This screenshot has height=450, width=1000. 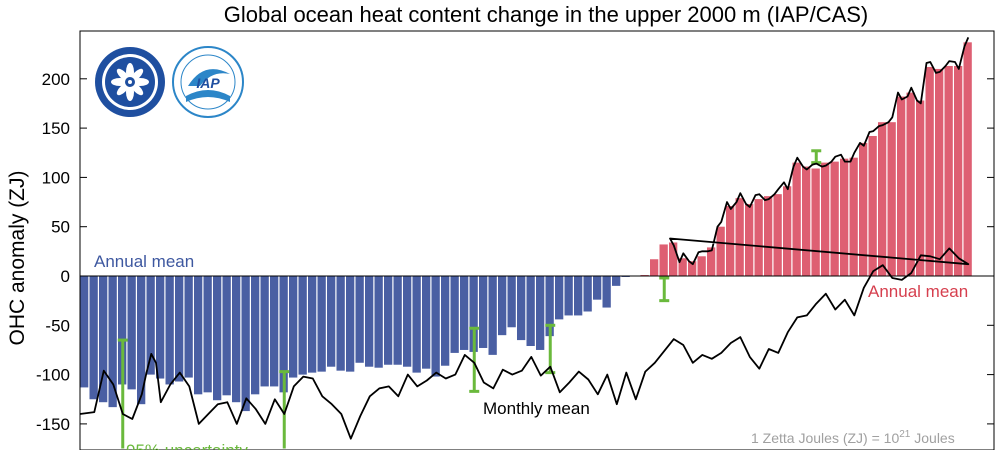 What do you see at coordinates (56, 79) in the screenshot?
I see `y-tick-label: 200` at bounding box center [56, 79].